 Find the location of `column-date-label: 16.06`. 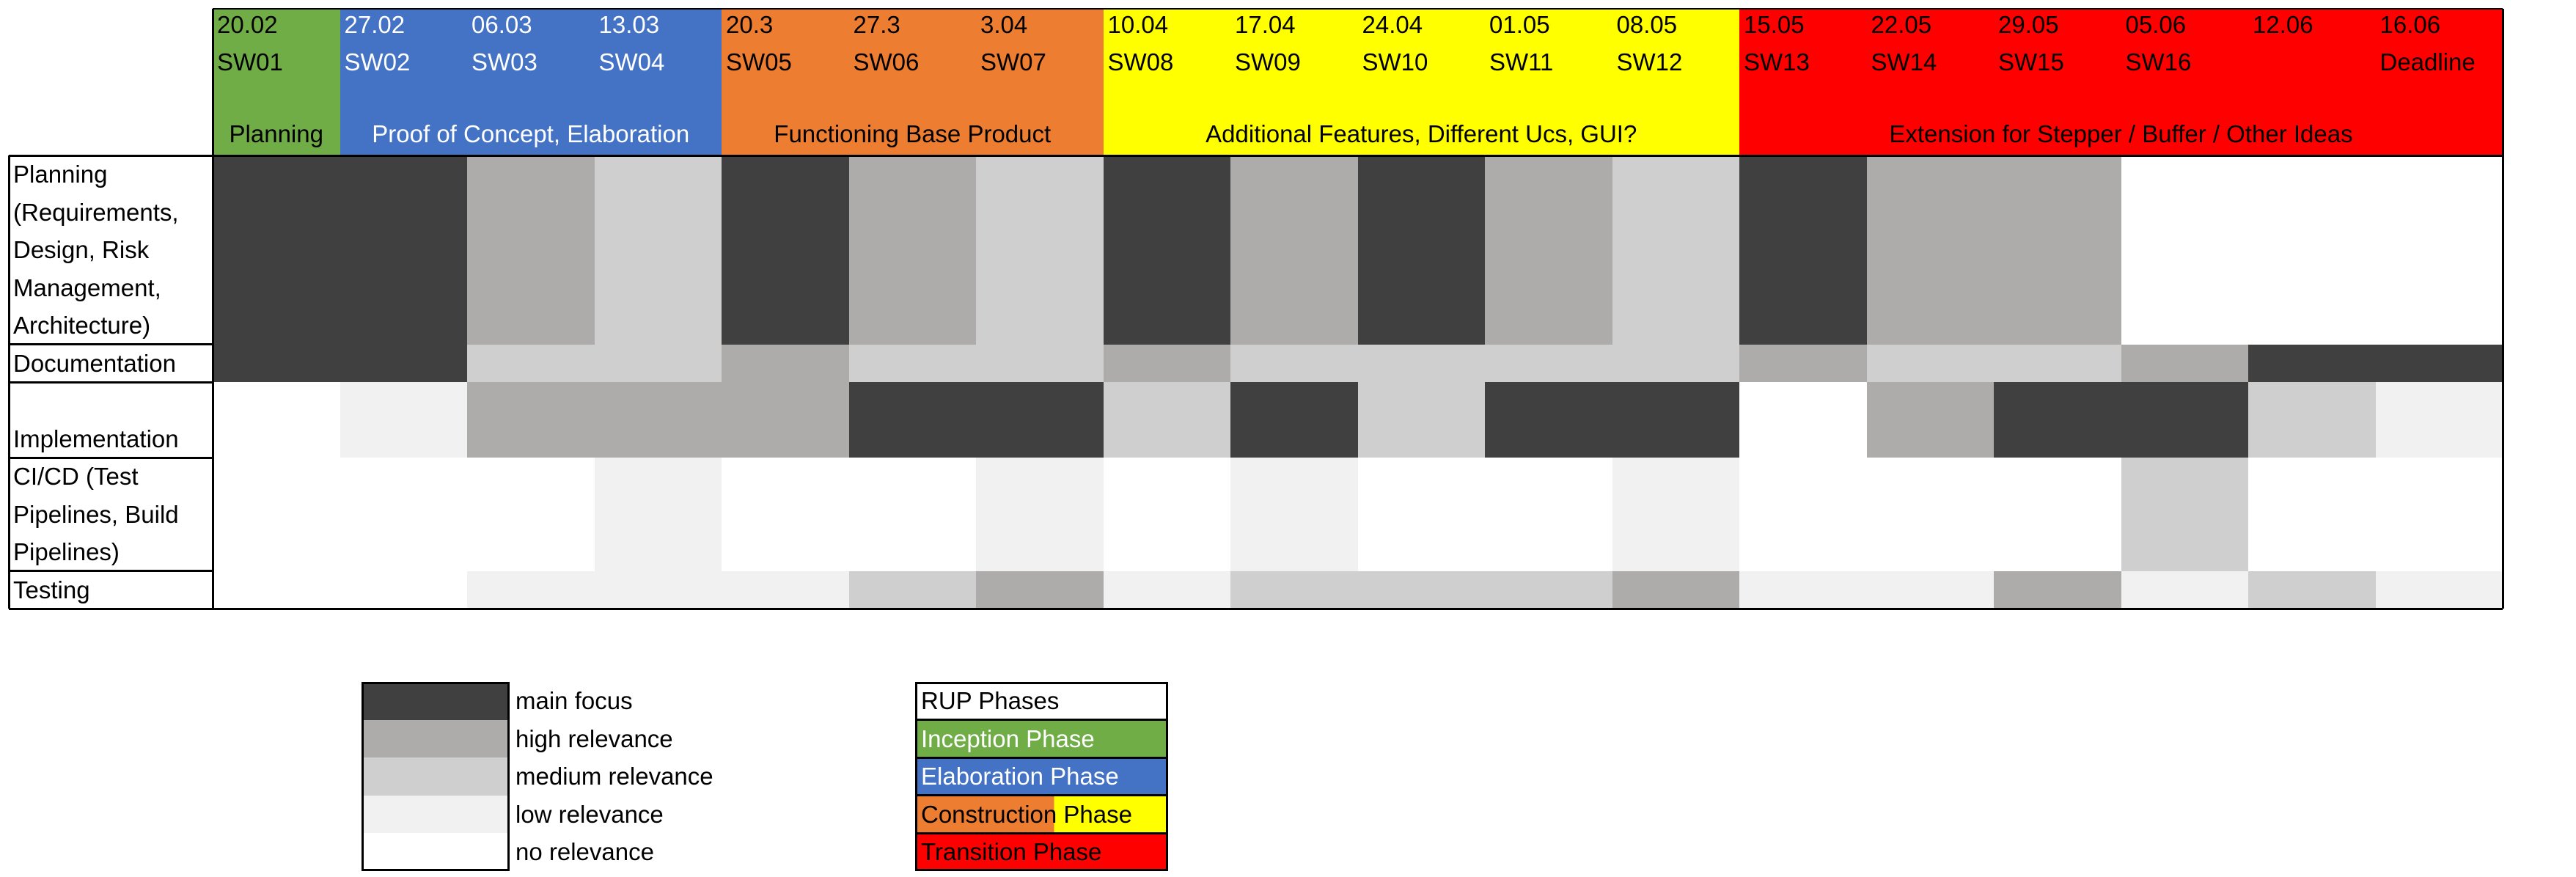

column-date-label: 16.06 is located at coordinates (2410, 24).